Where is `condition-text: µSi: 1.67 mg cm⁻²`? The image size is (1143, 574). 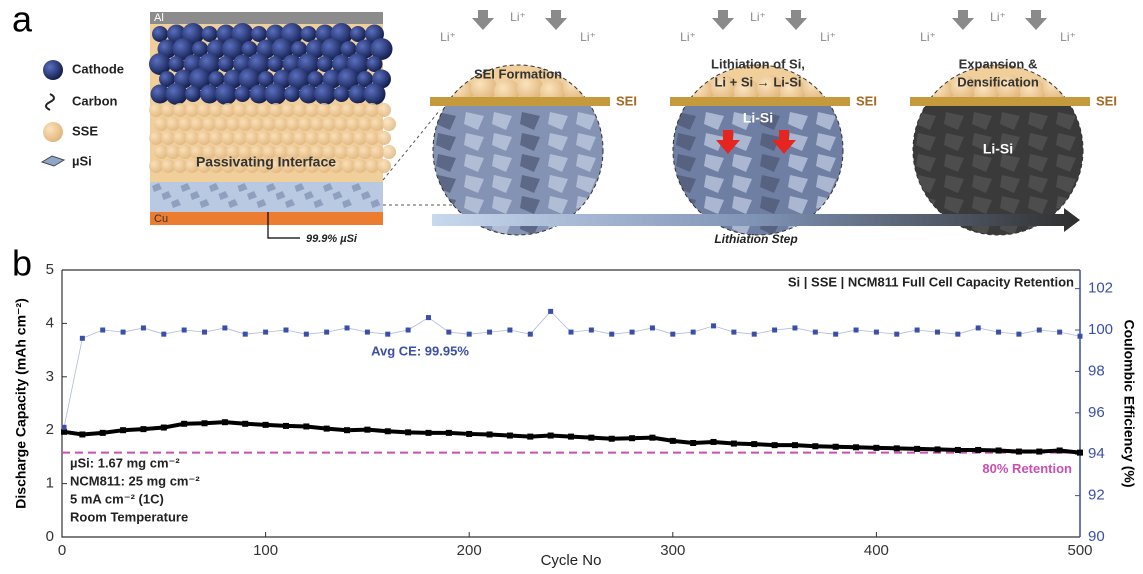 condition-text: µSi: 1.67 mg cm⁻² is located at coordinates (125, 462).